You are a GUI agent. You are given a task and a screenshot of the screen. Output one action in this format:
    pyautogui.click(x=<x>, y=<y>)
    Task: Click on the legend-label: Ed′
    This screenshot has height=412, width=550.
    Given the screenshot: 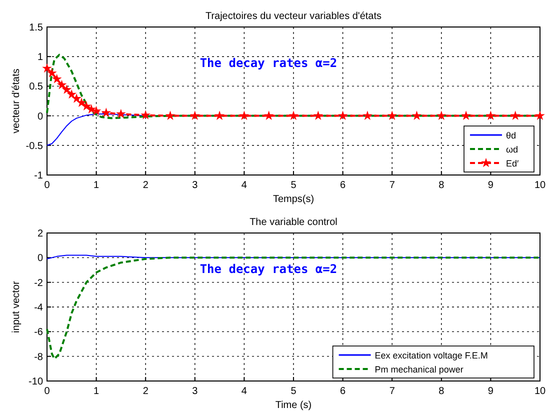 What is the action you would take?
    pyautogui.click(x=513, y=163)
    